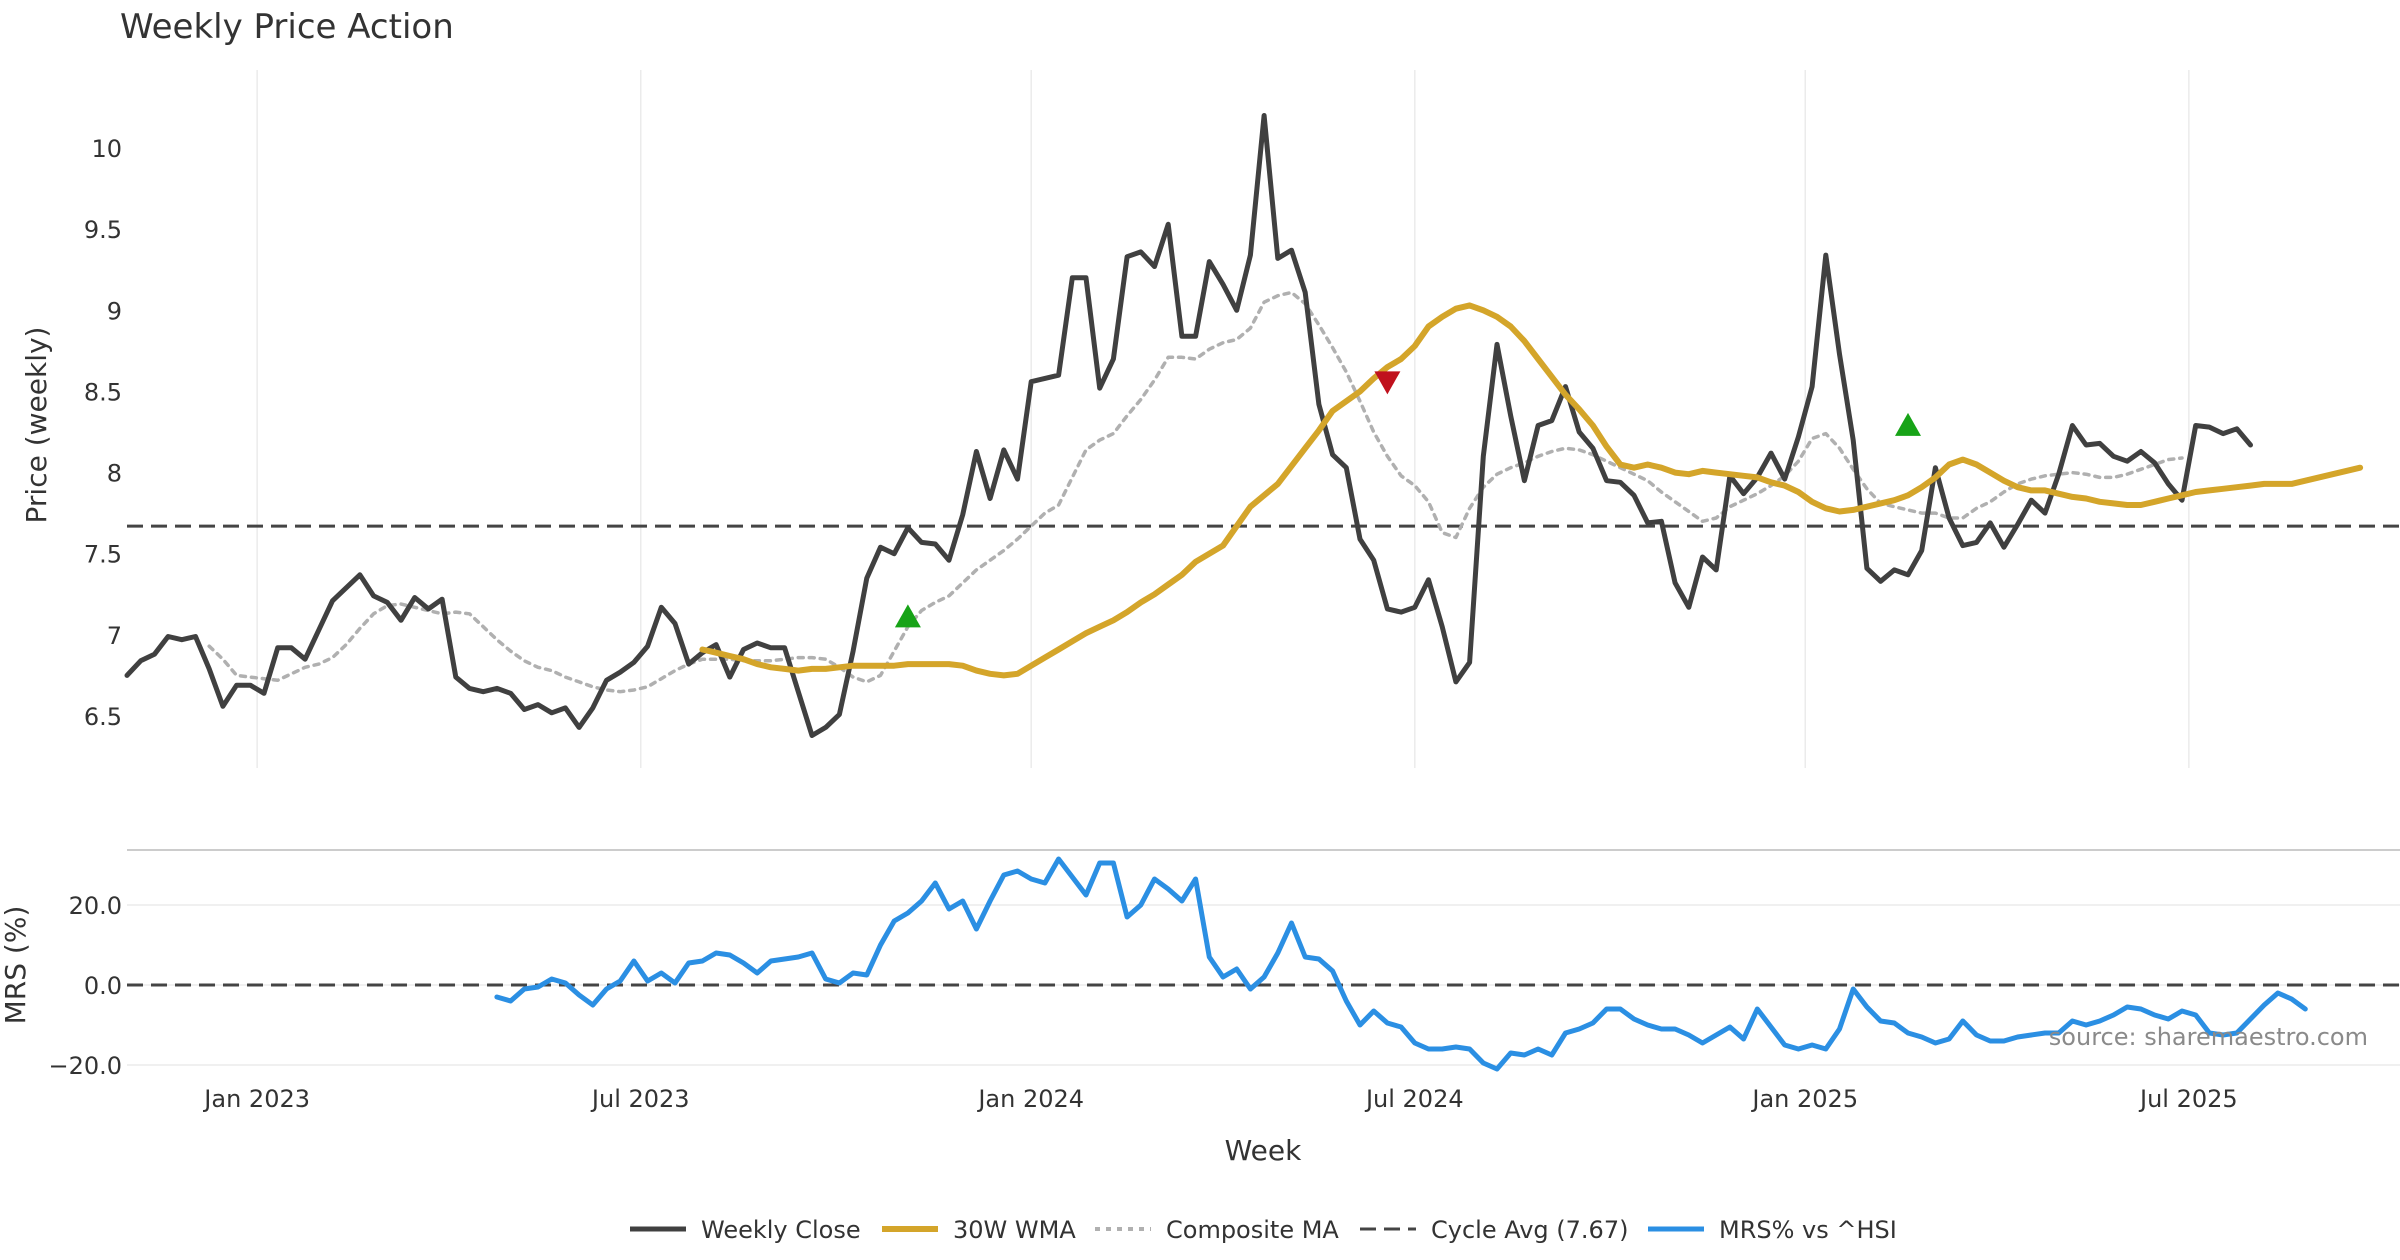 The width and height of the screenshot is (2400, 1260). I want to click on mrs-ytick-label: 0.0, so click(103, 986).